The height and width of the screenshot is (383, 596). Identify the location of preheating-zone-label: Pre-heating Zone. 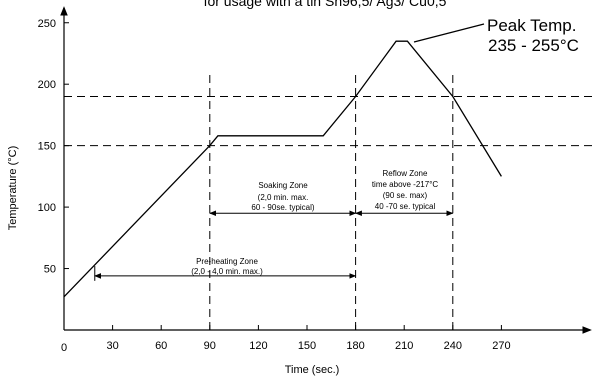
(227, 261).